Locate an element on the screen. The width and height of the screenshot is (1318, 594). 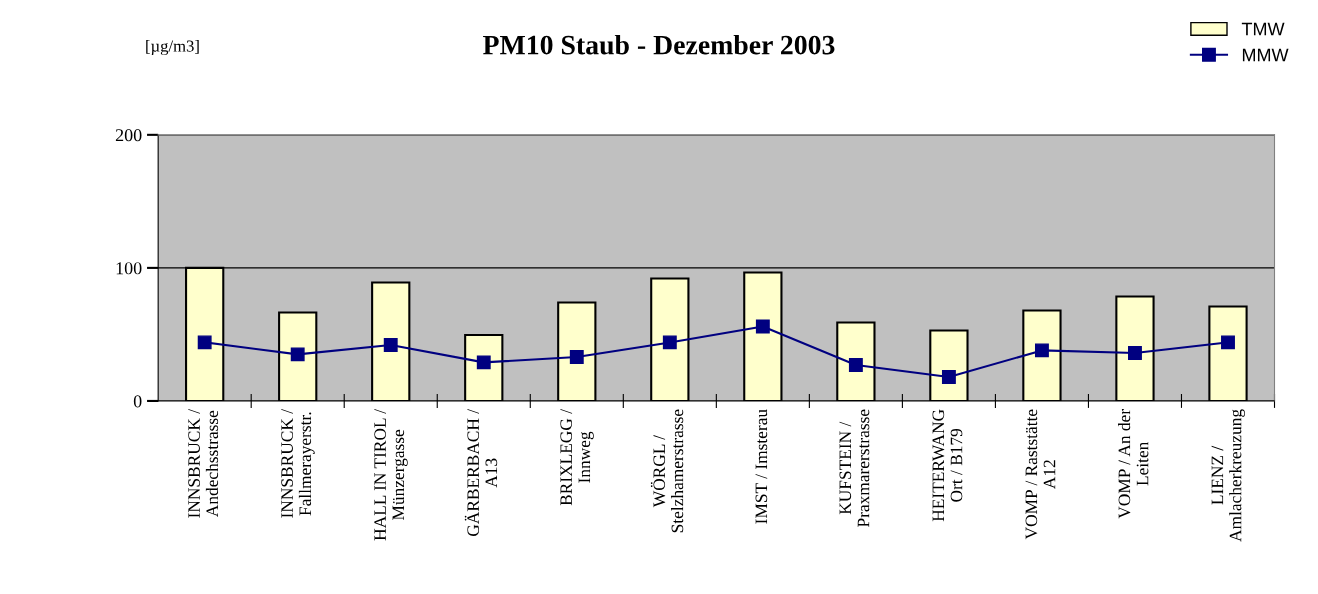
chart-title: PM10 Staub - Dezember 2003 is located at coordinates (659, 44).